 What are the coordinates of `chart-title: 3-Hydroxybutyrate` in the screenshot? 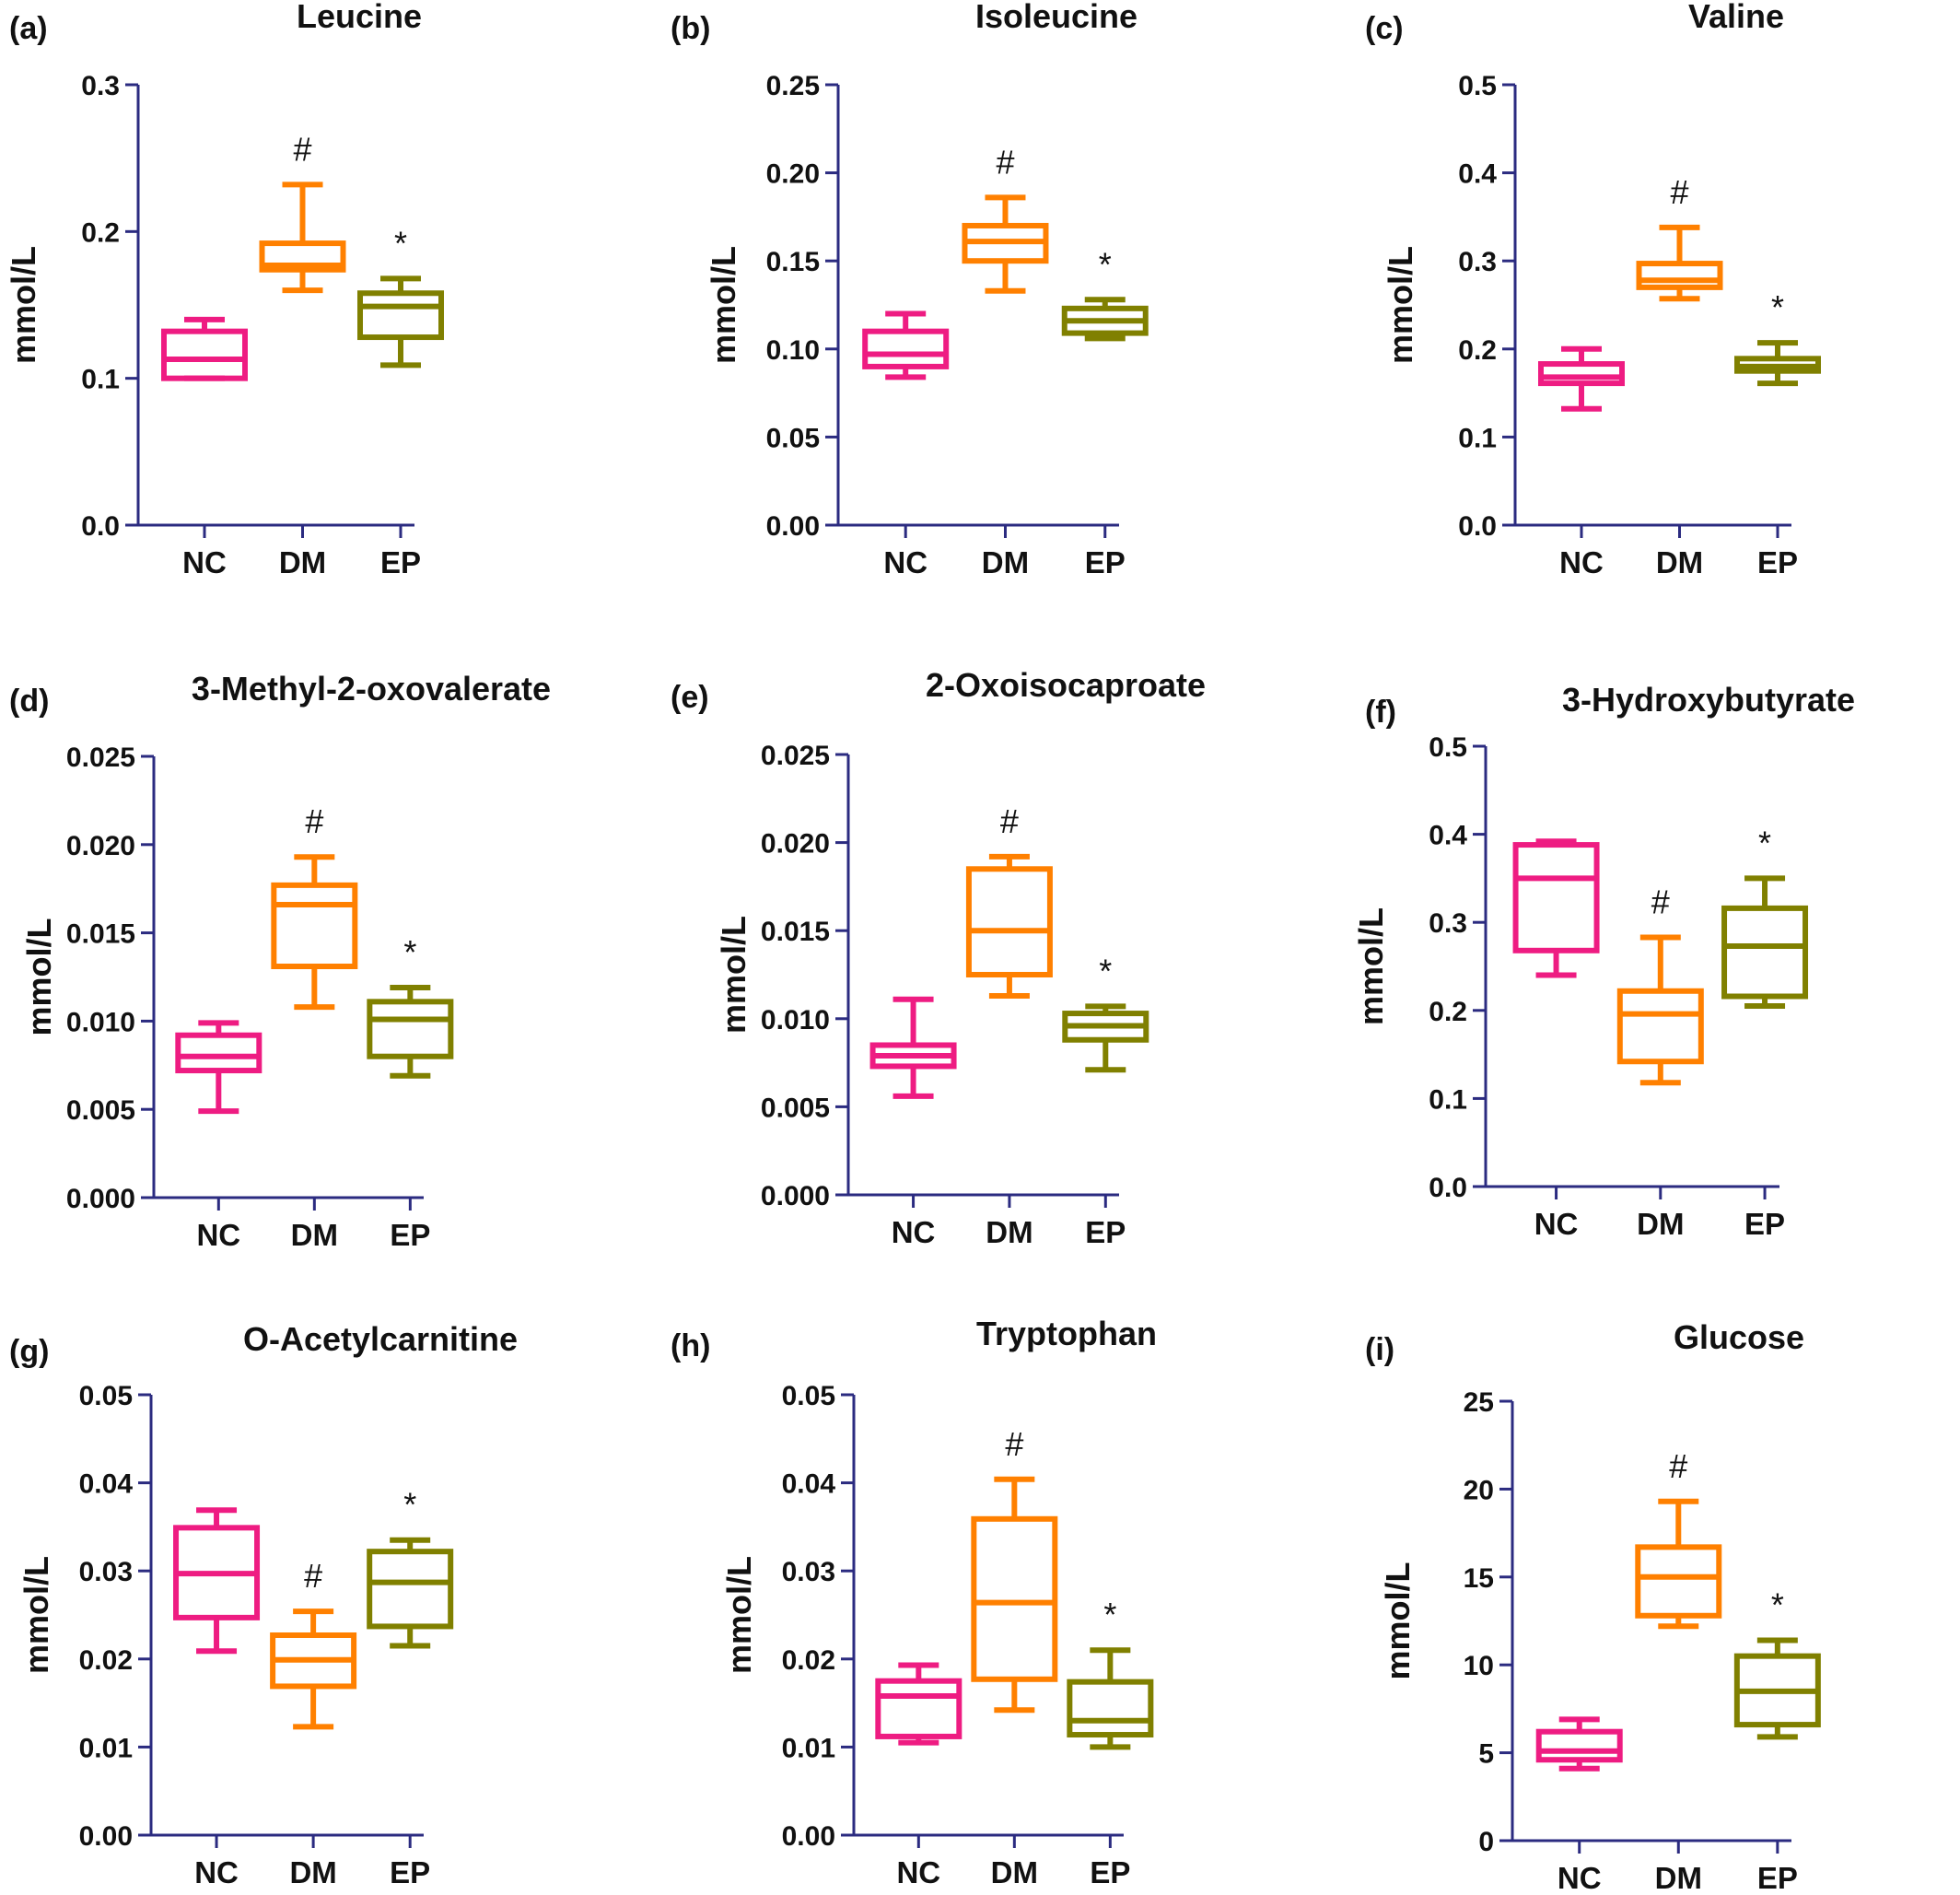 It's located at (1708, 700).